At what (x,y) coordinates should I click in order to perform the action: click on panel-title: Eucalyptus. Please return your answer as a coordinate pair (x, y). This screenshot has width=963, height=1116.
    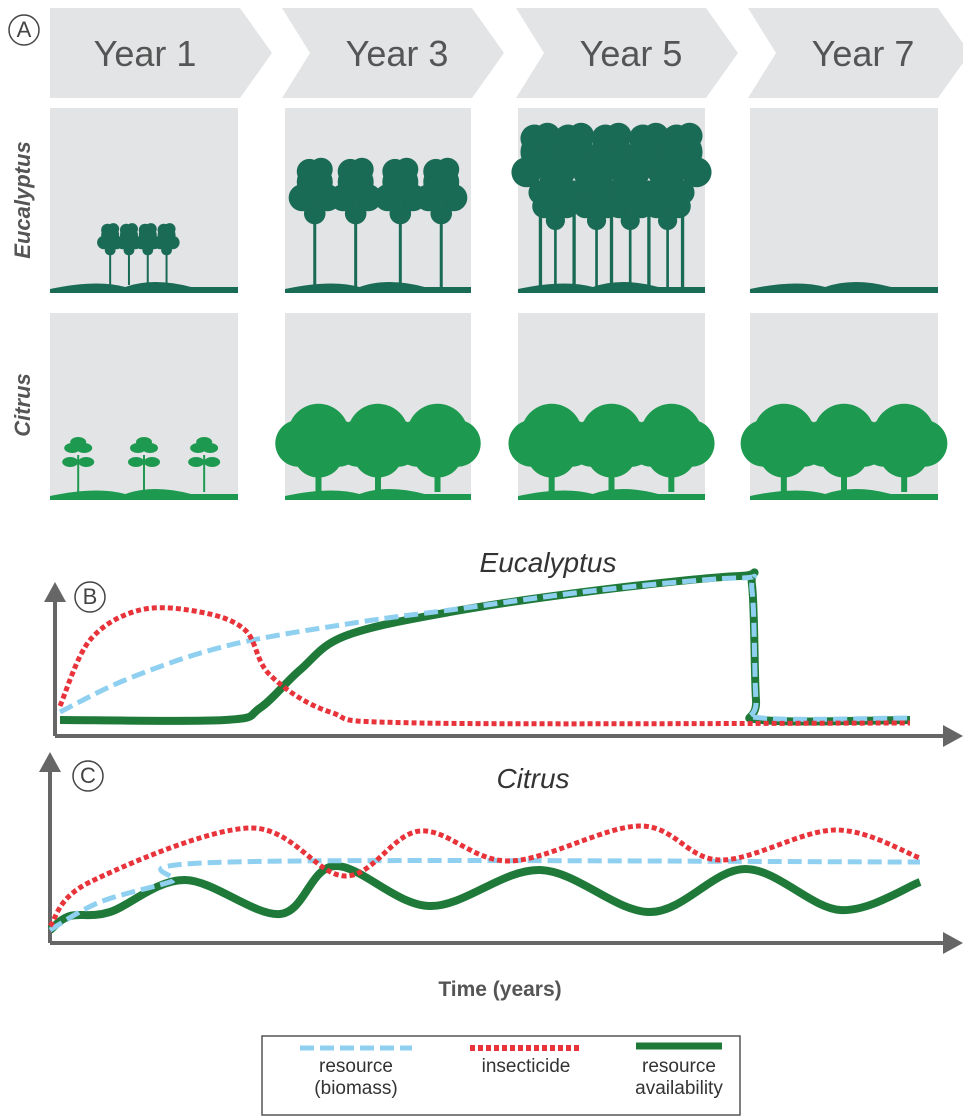
    Looking at the image, I should click on (548, 562).